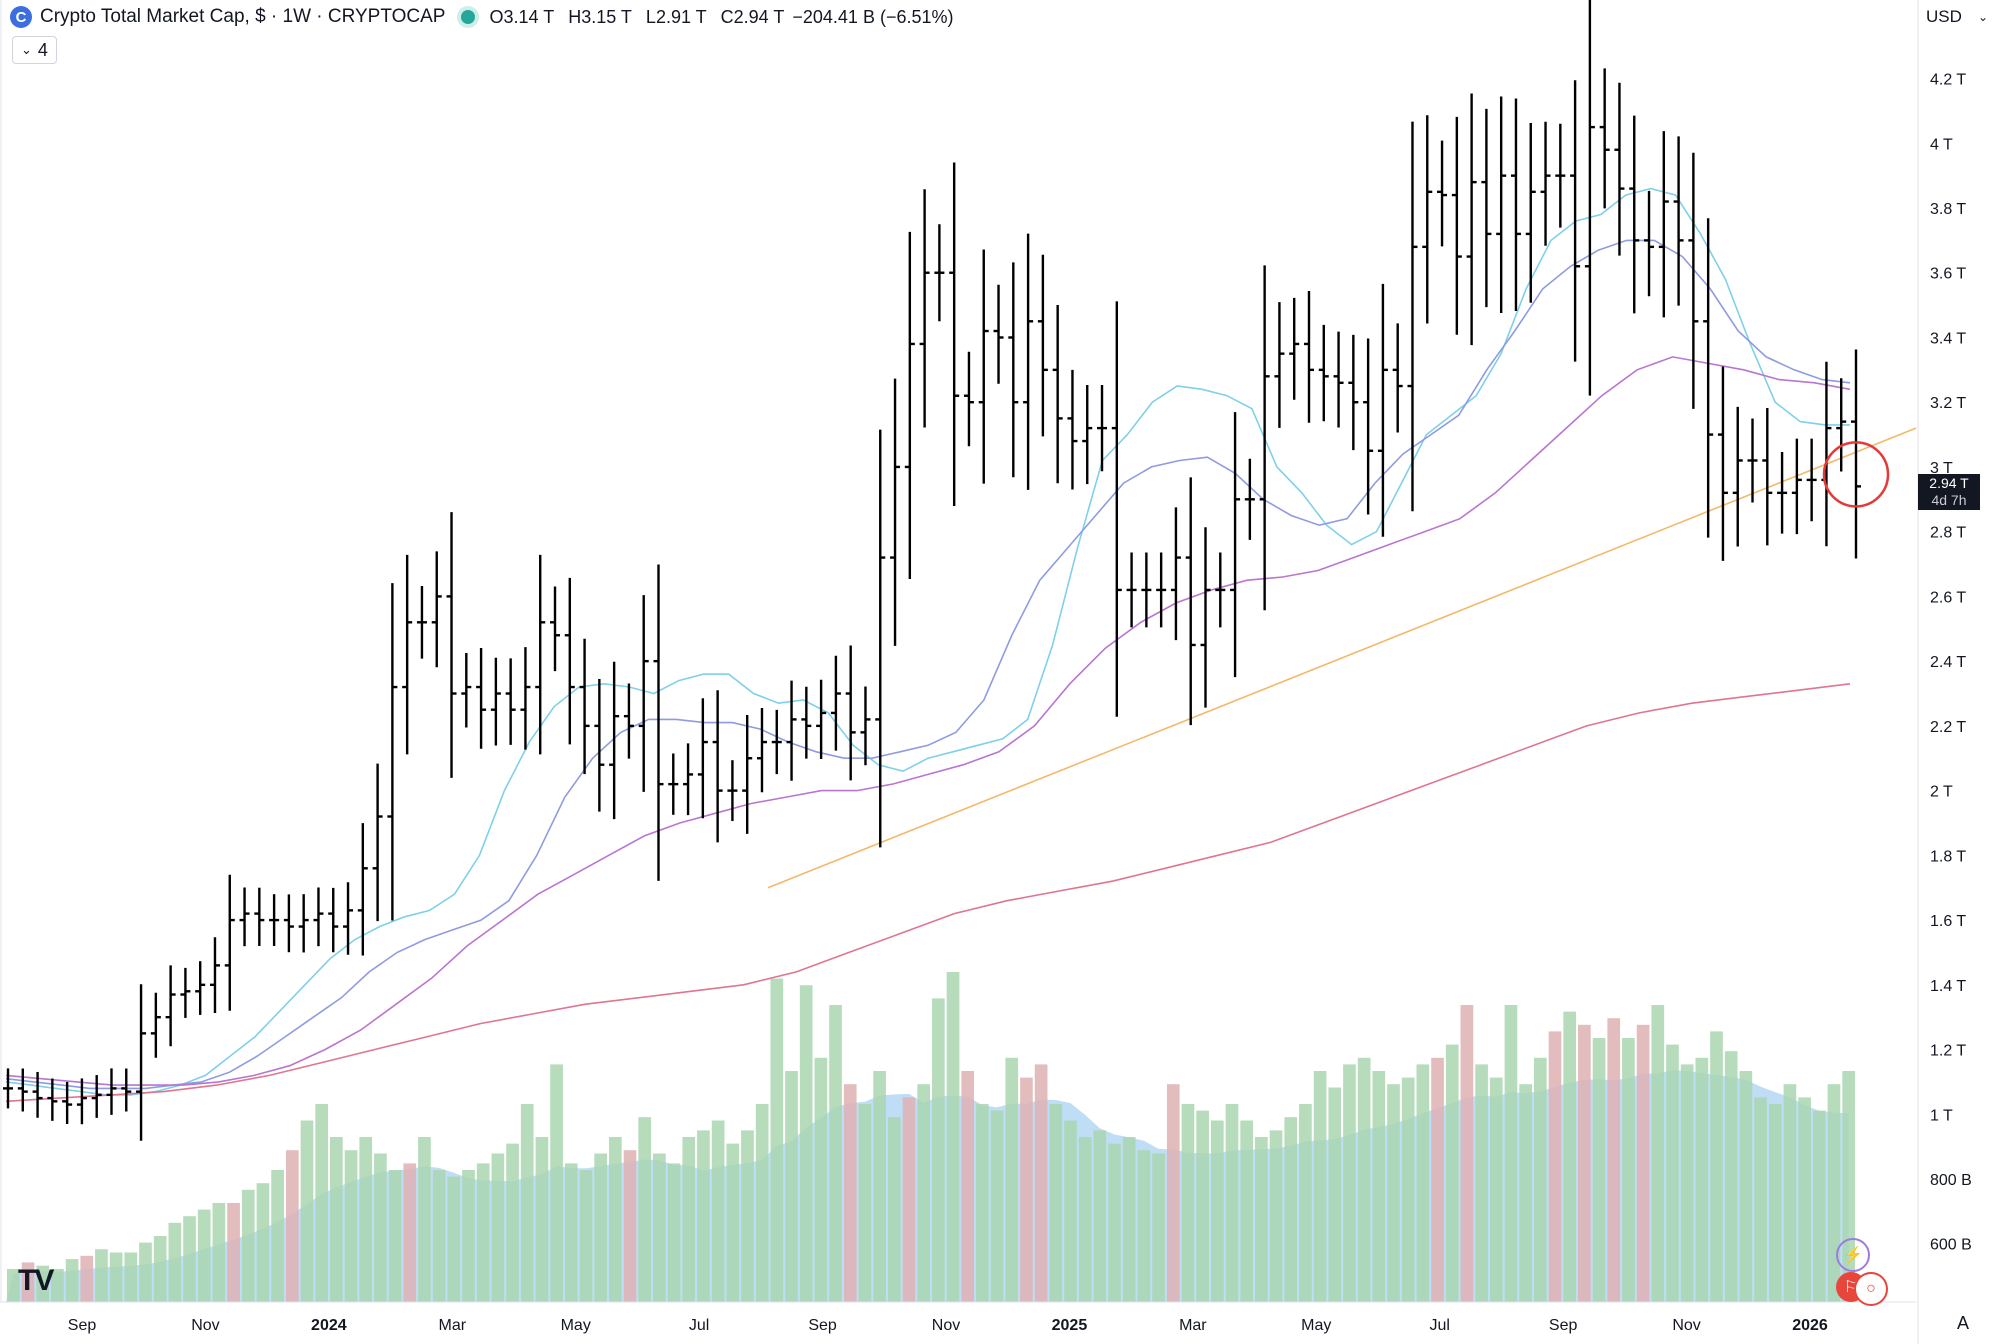 This screenshot has height=1344, width=2000. What do you see at coordinates (1957, 17) in the screenshot?
I see `currency-select: USD ⌄` at bounding box center [1957, 17].